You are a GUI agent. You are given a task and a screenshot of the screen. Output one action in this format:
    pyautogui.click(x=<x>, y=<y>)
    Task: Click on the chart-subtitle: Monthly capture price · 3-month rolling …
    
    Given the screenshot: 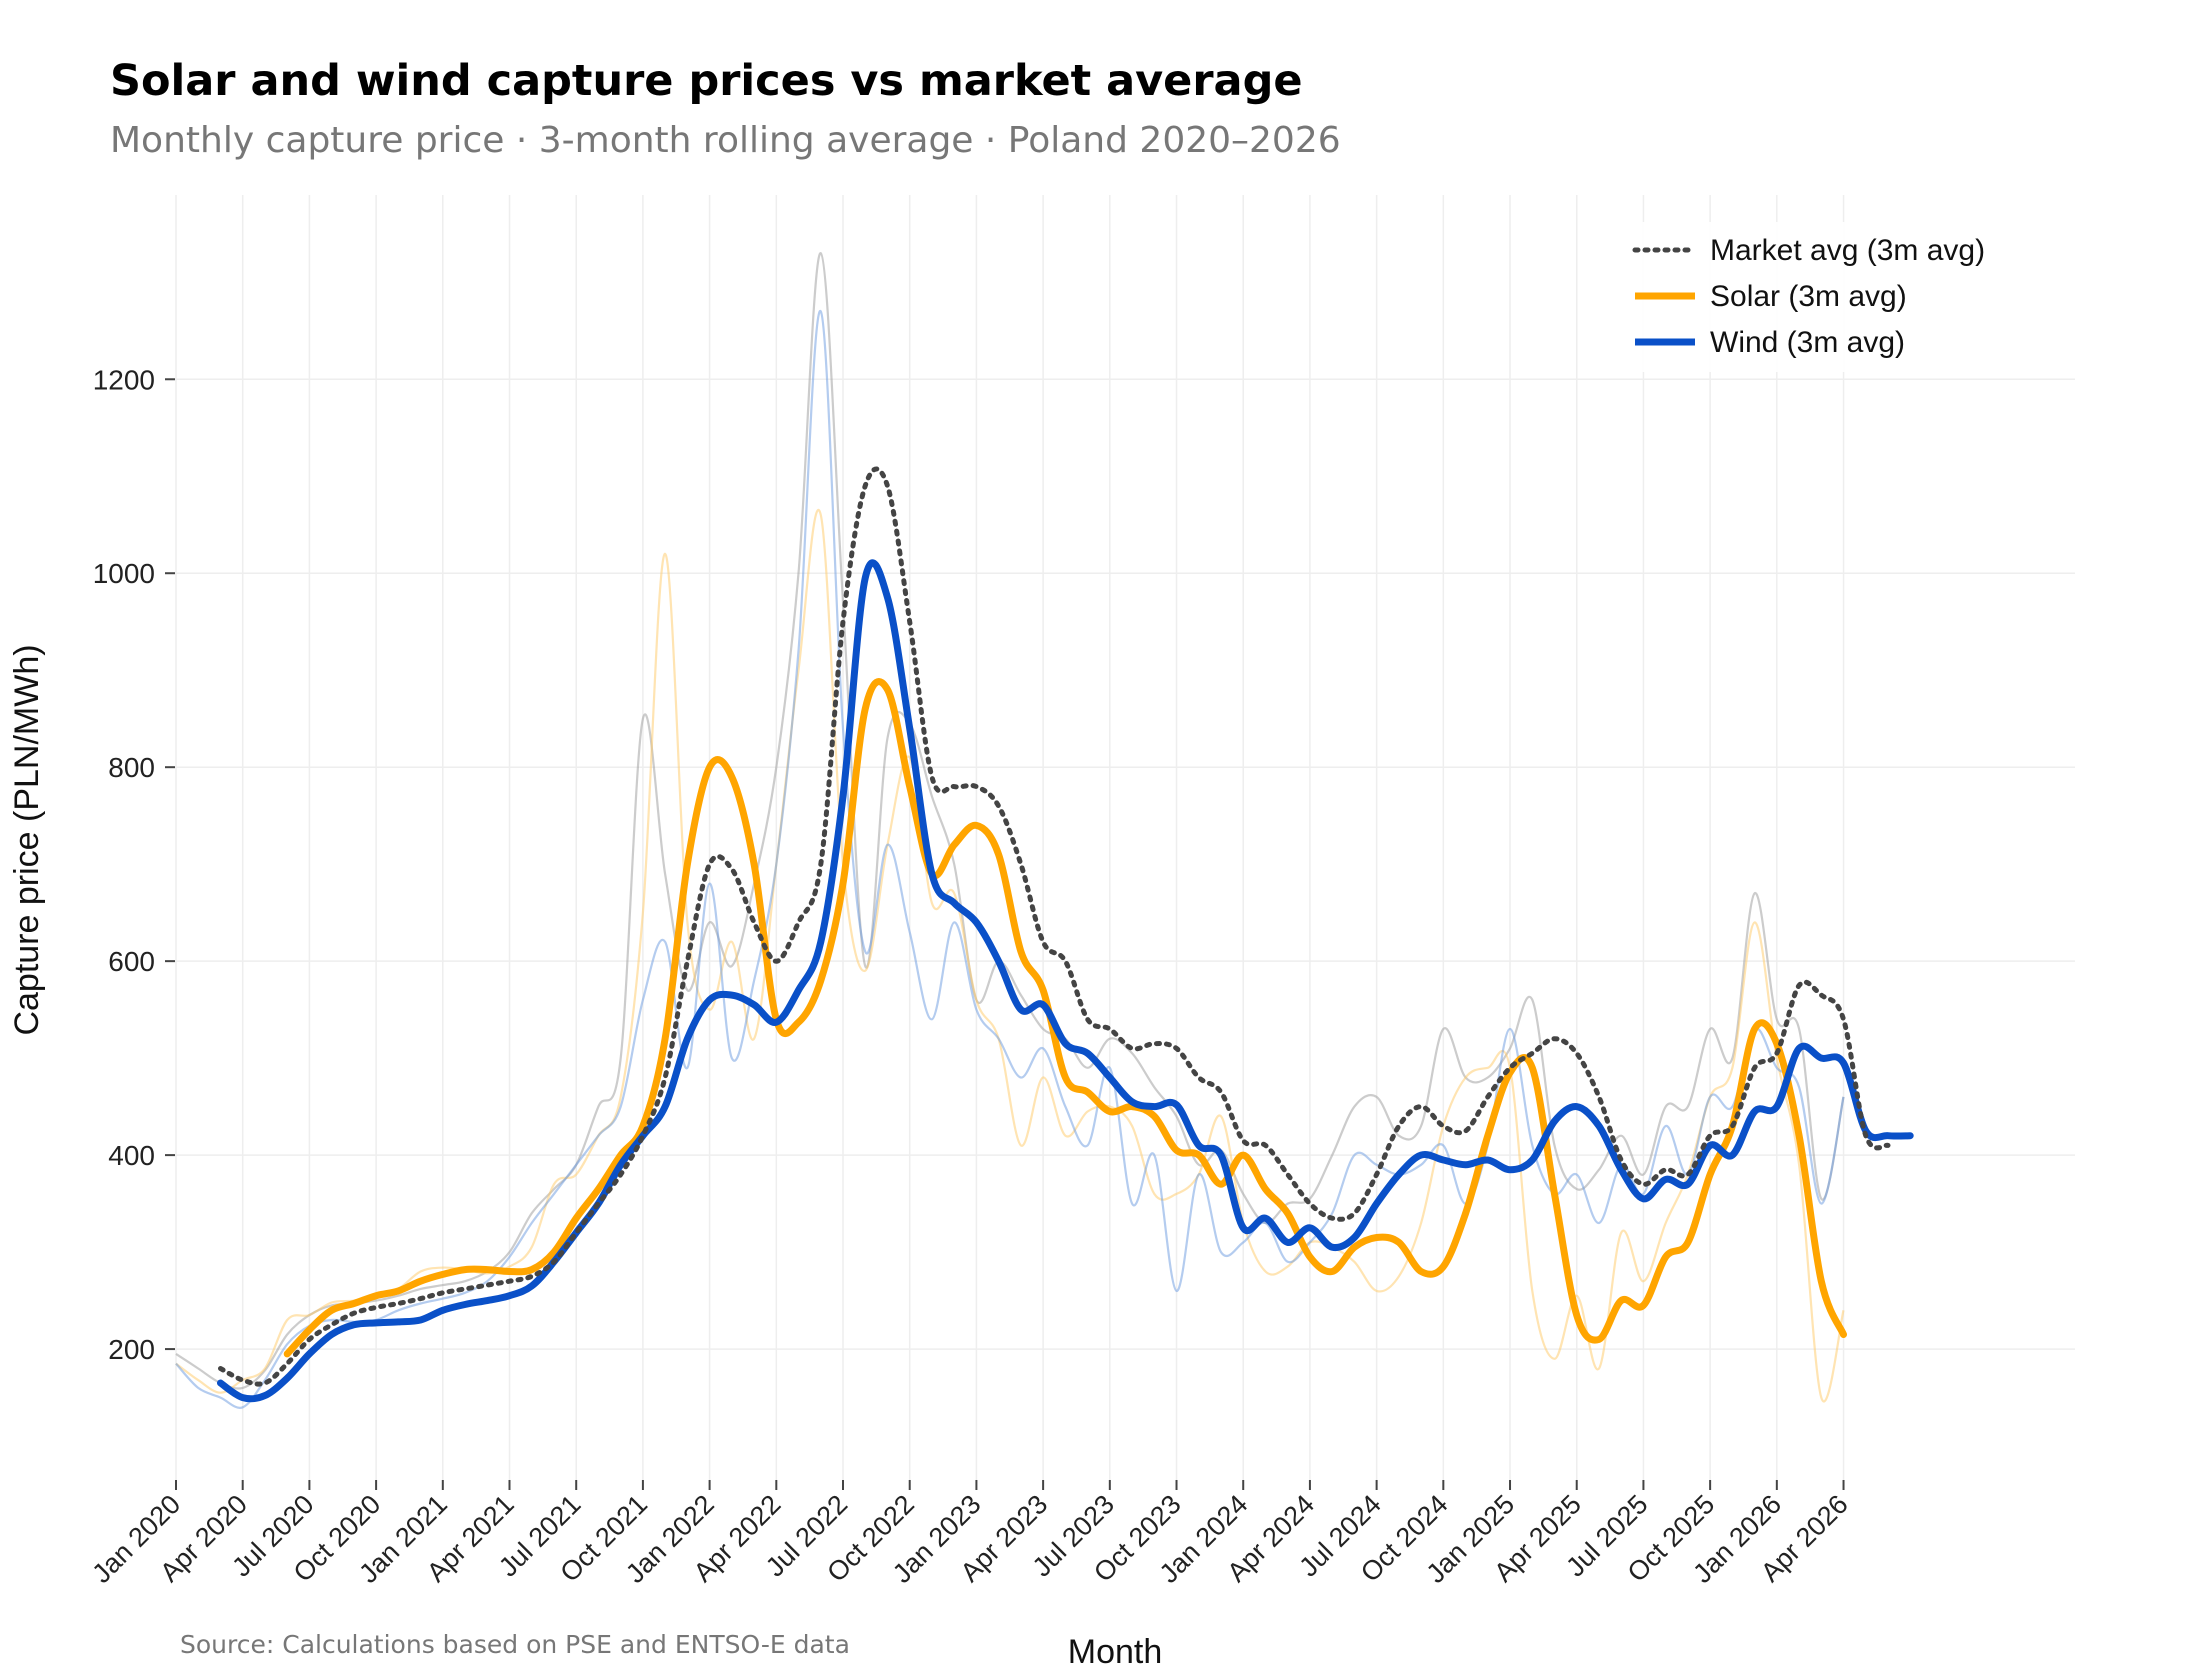 What is the action you would take?
    pyautogui.click(x=725, y=140)
    